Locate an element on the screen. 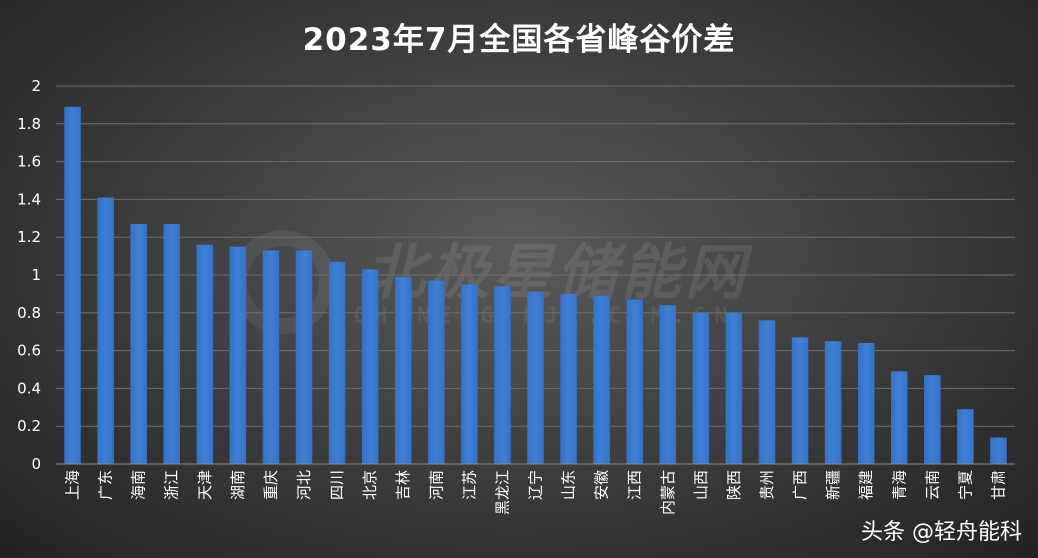 The image size is (1038, 558). y-tick-label: 1.6 is located at coordinates (29, 162).